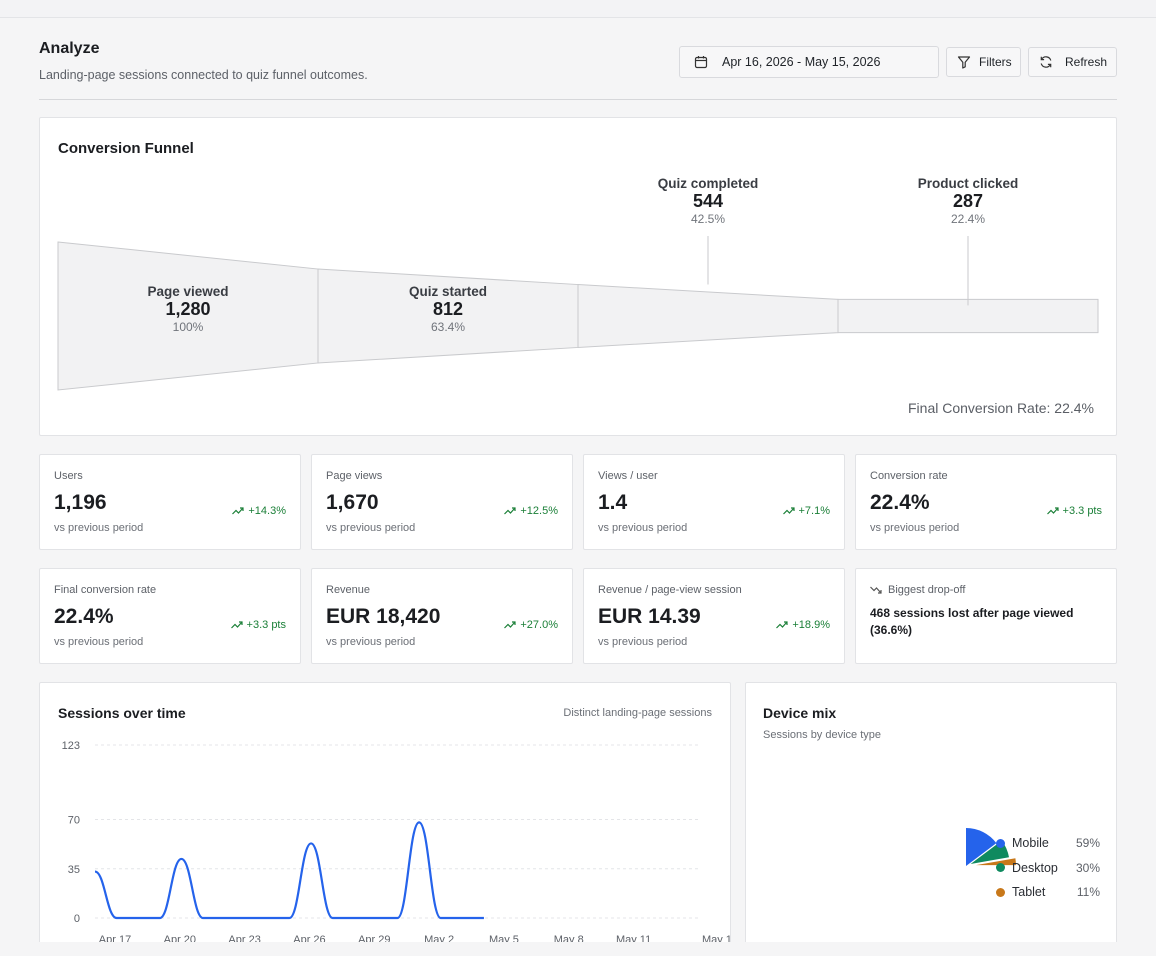 This screenshot has height=956, width=1156. I want to click on filters-button: Filters, so click(983, 62).